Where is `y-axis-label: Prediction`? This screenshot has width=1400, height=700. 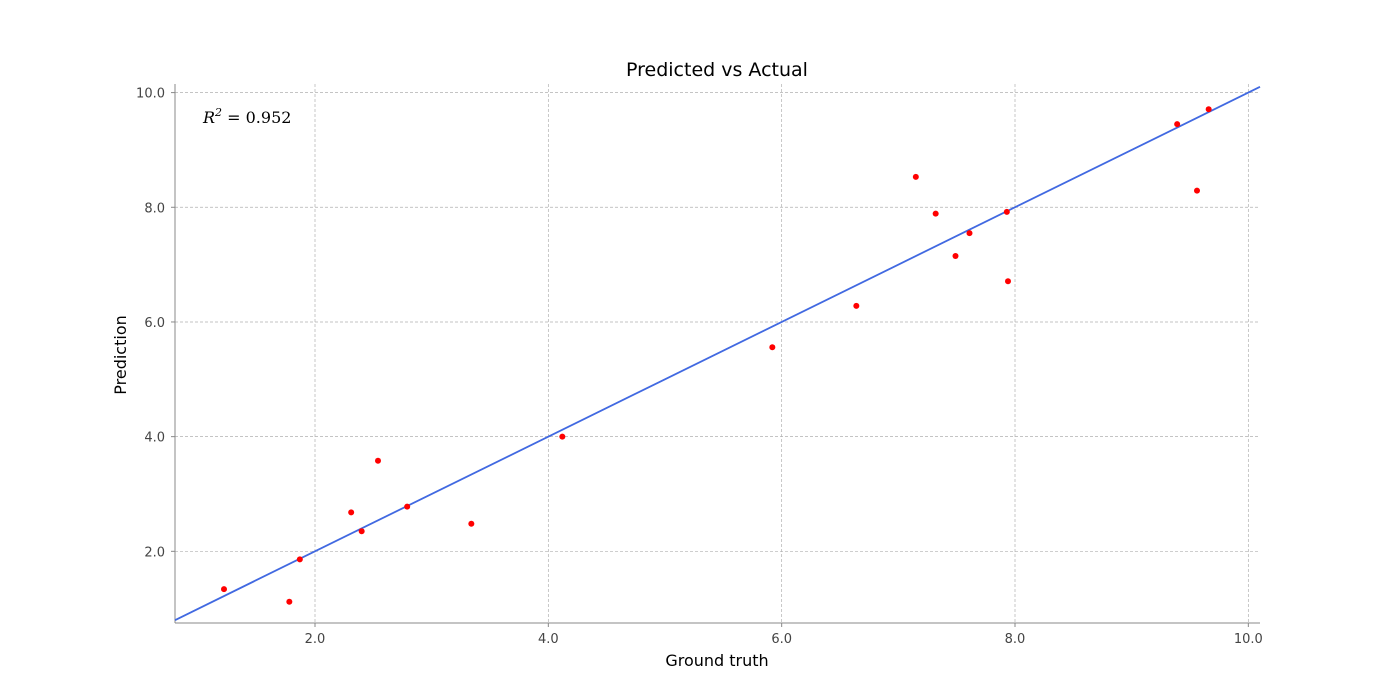
y-axis-label: Prediction is located at coordinates (120, 354).